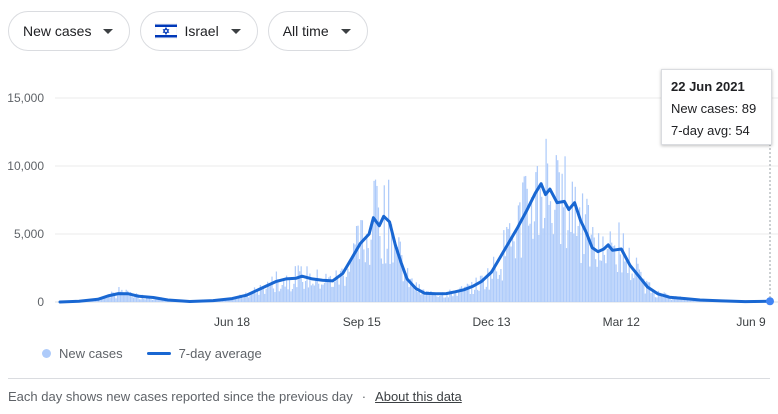 The image size is (778, 414). What do you see at coordinates (235, 31) in the screenshot?
I see `chevron-down-icon` at bounding box center [235, 31].